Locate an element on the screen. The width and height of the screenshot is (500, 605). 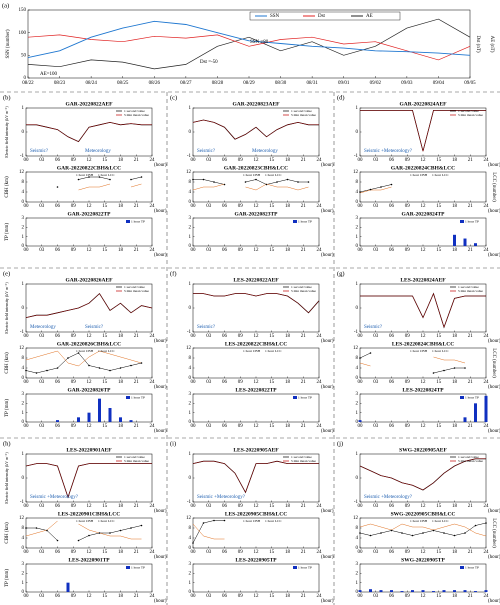
x-tick-label: 08/27 is located at coordinates (186, 83).